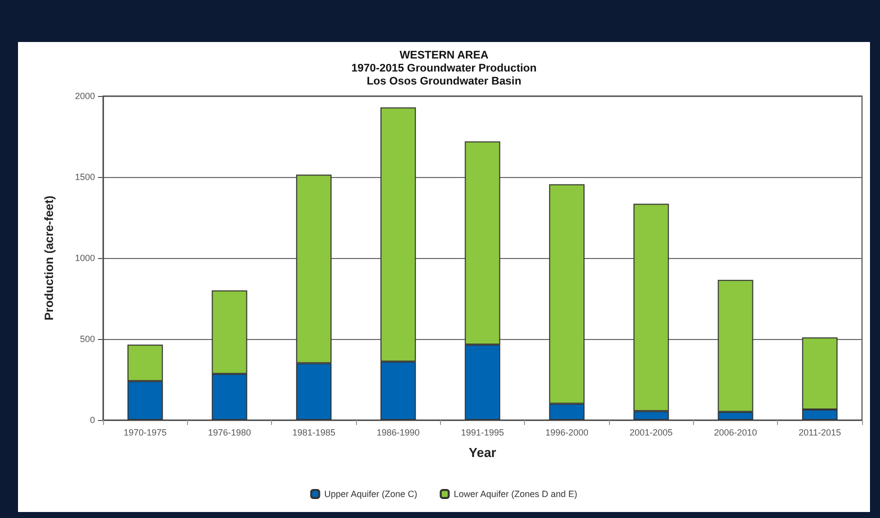 The height and width of the screenshot is (518, 880). What do you see at coordinates (92, 420) in the screenshot?
I see `y-tick-label: 0` at bounding box center [92, 420].